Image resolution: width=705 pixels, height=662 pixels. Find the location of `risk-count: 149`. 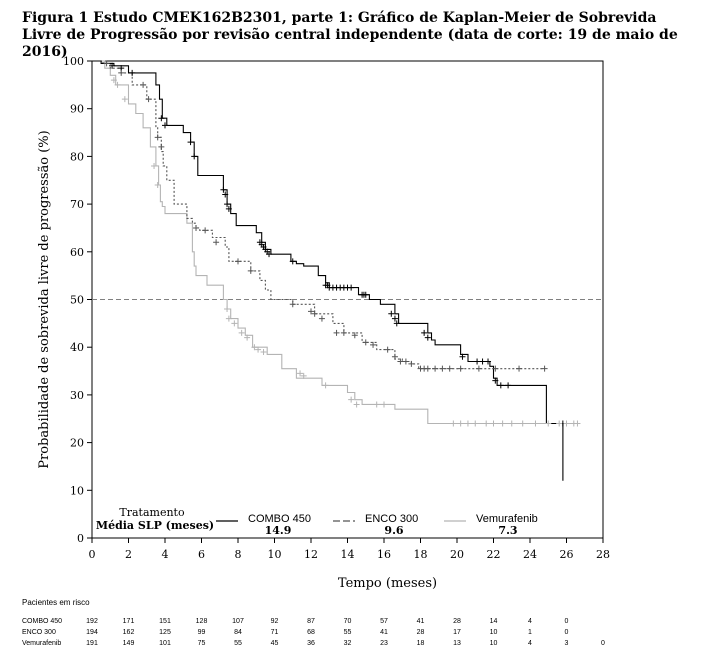

risk-count: 149 is located at coordinates (129, 643).